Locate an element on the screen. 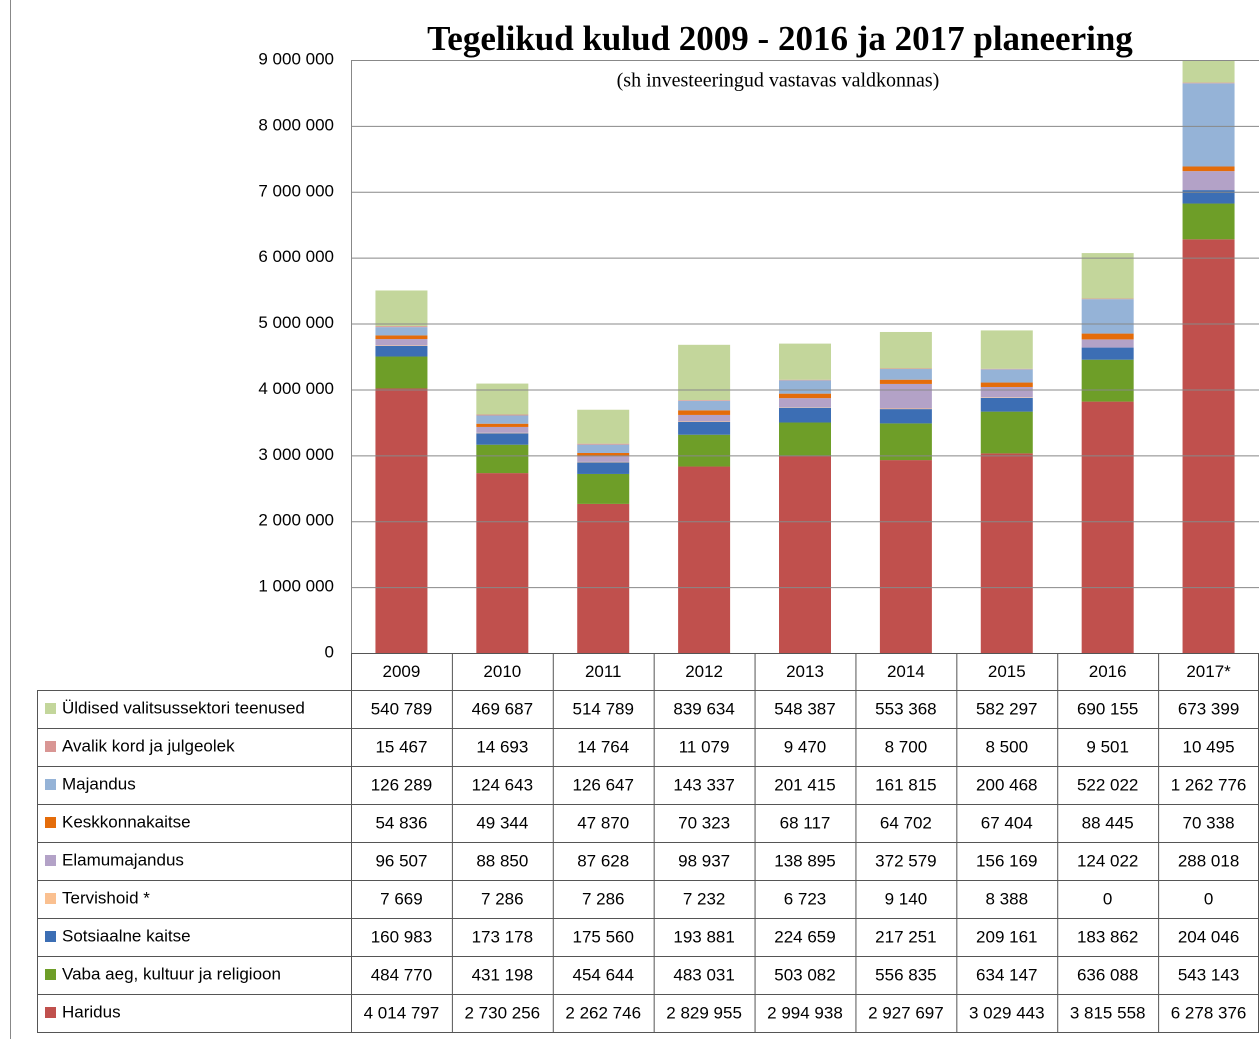 The image size is (1259, 1039). table-cell: 469 687 is located at coordinates (502, 708).